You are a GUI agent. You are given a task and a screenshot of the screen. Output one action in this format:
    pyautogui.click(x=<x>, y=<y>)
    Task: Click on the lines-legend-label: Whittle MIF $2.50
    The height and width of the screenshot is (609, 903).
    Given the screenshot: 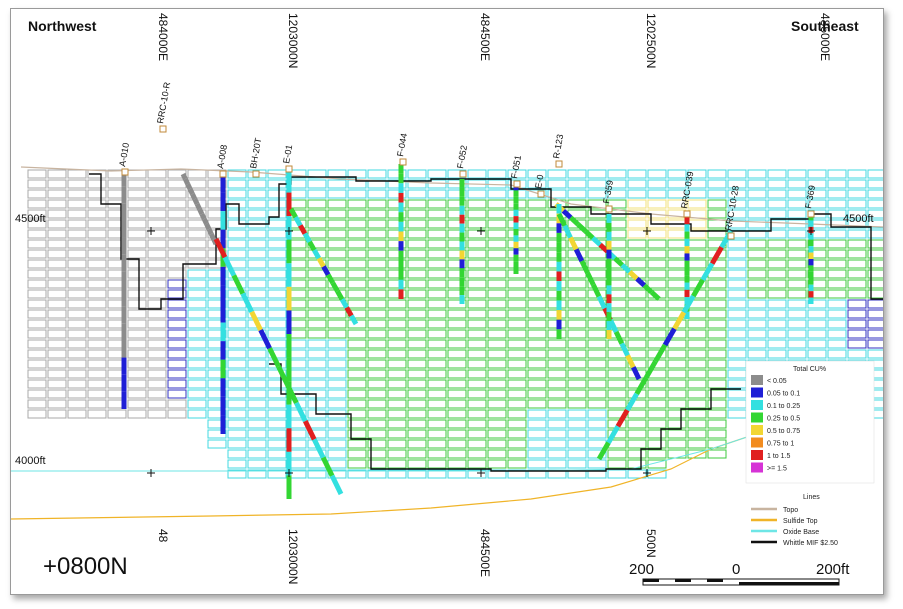 What is the action you would take?
    pyautogui.click(x=810, y=543)
    